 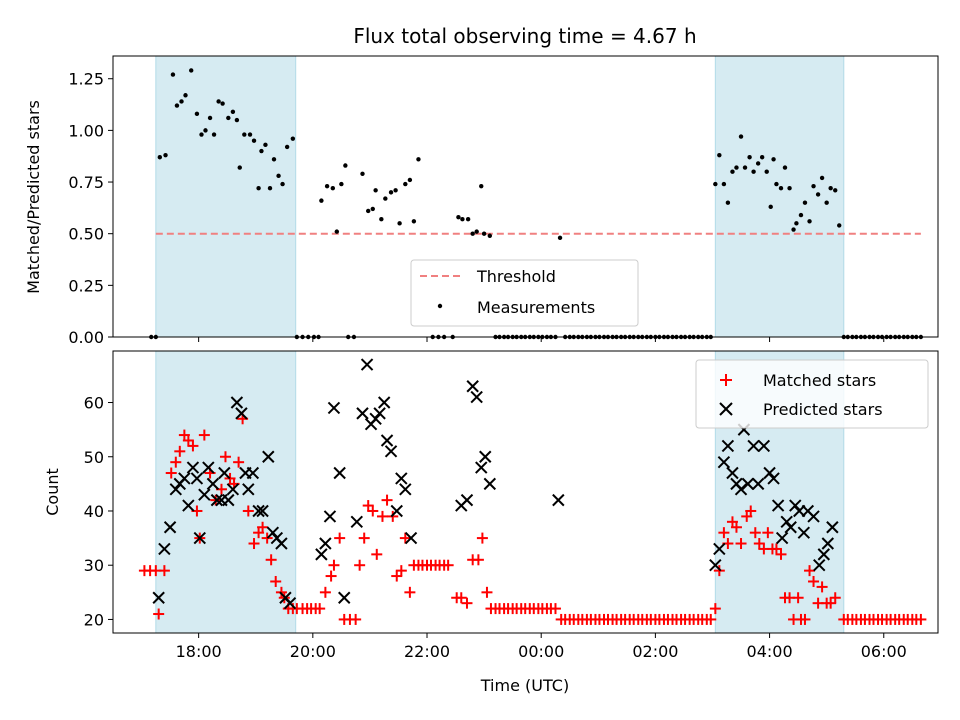 What do you see at coordinates (226, 196) in the screenshot?
I see `shaded-interval` at bounding box center [226, 196].